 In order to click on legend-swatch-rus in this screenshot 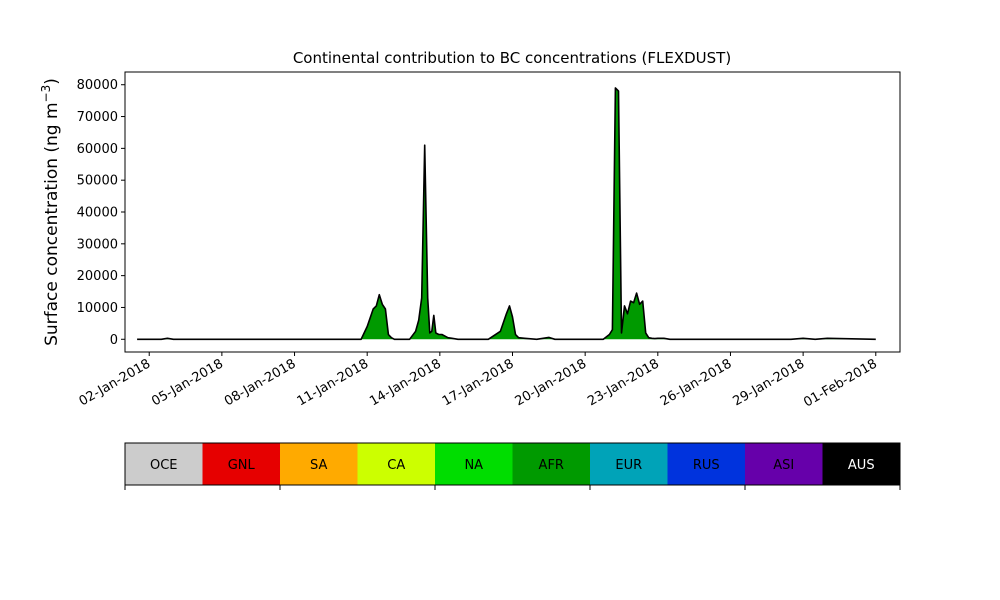, I will do `click(706, 464)`.